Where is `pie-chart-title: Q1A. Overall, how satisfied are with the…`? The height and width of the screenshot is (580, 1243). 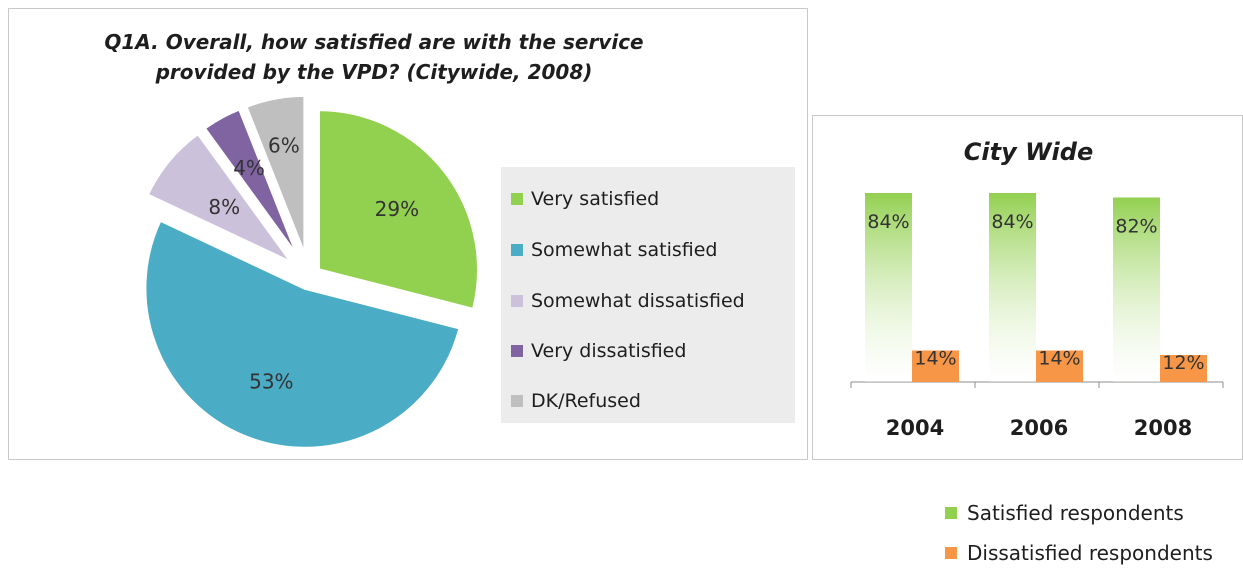
pie-chart-title: Q1A. Overall, how satisfied are with the… is located at coordinates (374, 57).